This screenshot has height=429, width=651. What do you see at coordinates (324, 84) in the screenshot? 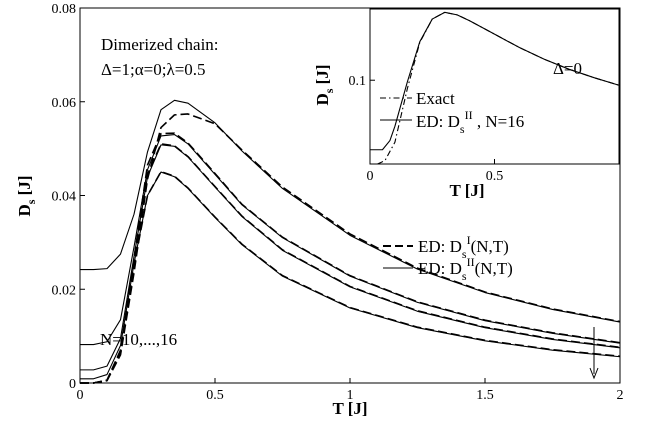
I see `inset-y-axis-label: Ds [J]` at bounding box center [324, 84].